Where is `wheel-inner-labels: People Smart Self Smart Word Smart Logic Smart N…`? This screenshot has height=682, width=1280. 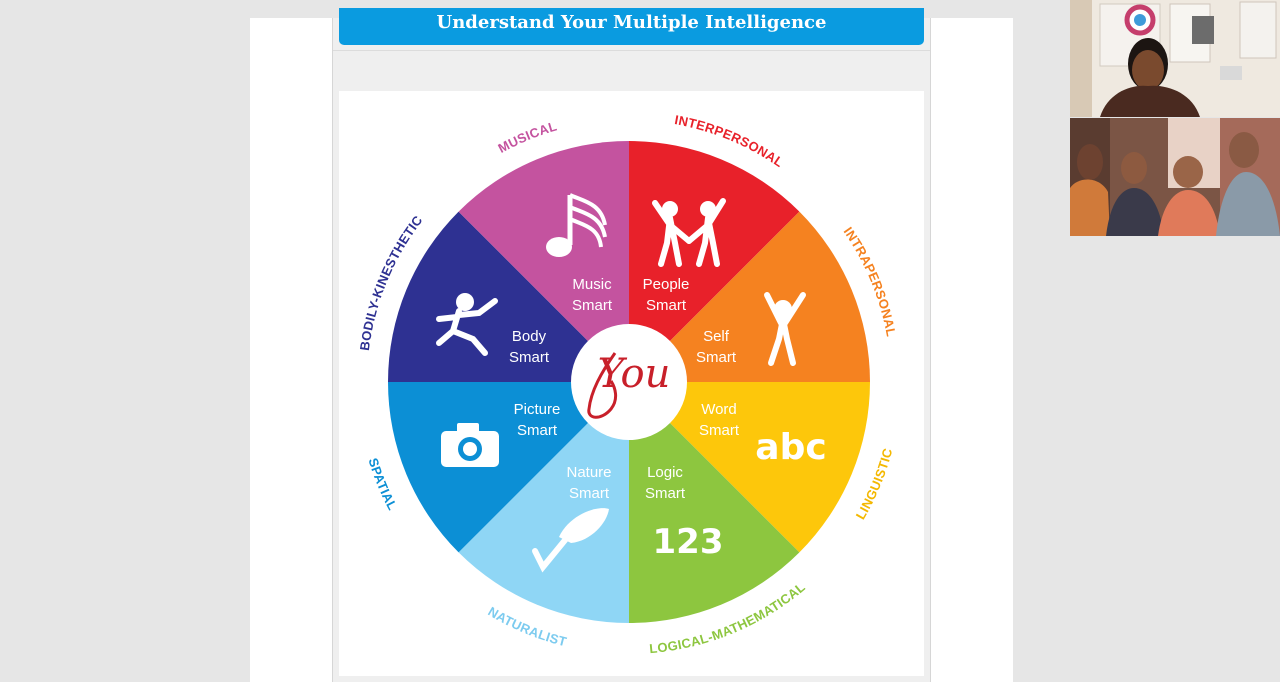
wheel-inner-labels: People Smart Self Smart Word Smart Logic Smart N… is located at coordinates (624, 389).